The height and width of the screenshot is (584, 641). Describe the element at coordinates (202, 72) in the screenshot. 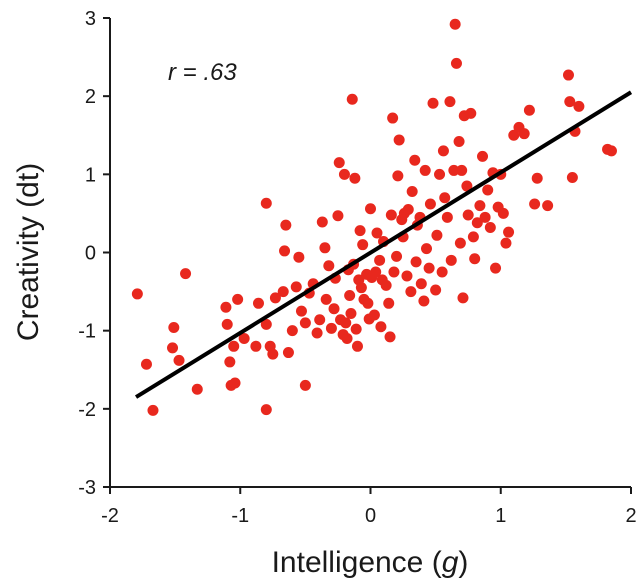

I see `r-annotation: r = .63` at that location.